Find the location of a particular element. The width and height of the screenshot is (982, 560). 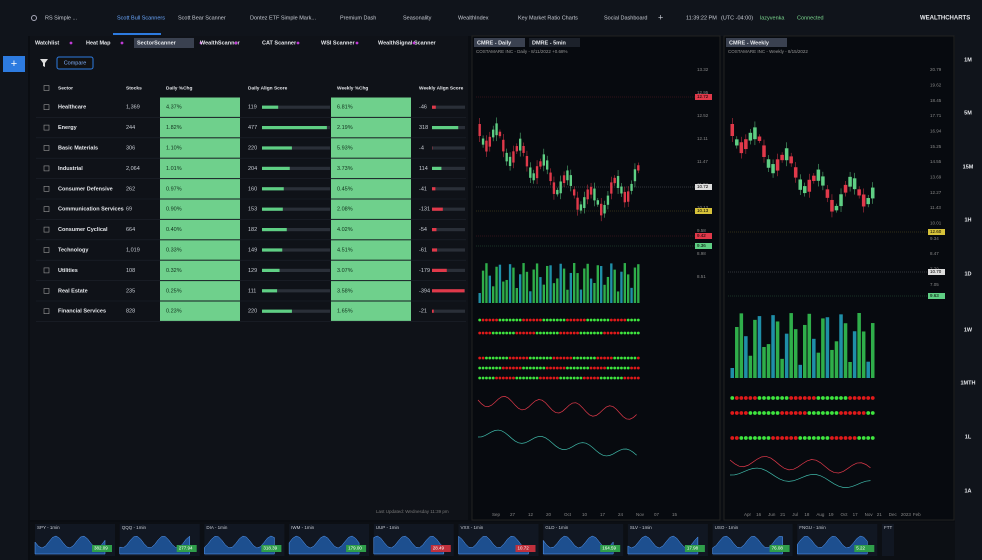

column-header: Stocks is located at coordinates (134, 88).